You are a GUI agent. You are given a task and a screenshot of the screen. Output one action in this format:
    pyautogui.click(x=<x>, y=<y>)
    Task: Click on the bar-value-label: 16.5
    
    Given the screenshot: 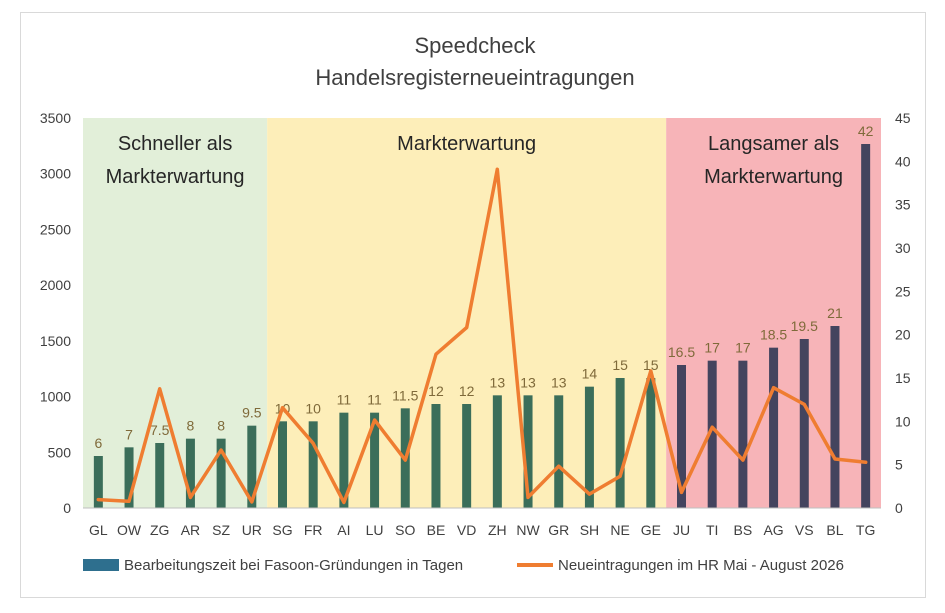 What is the action you would take?
    pyautogui.click(x=681, y=352)
    